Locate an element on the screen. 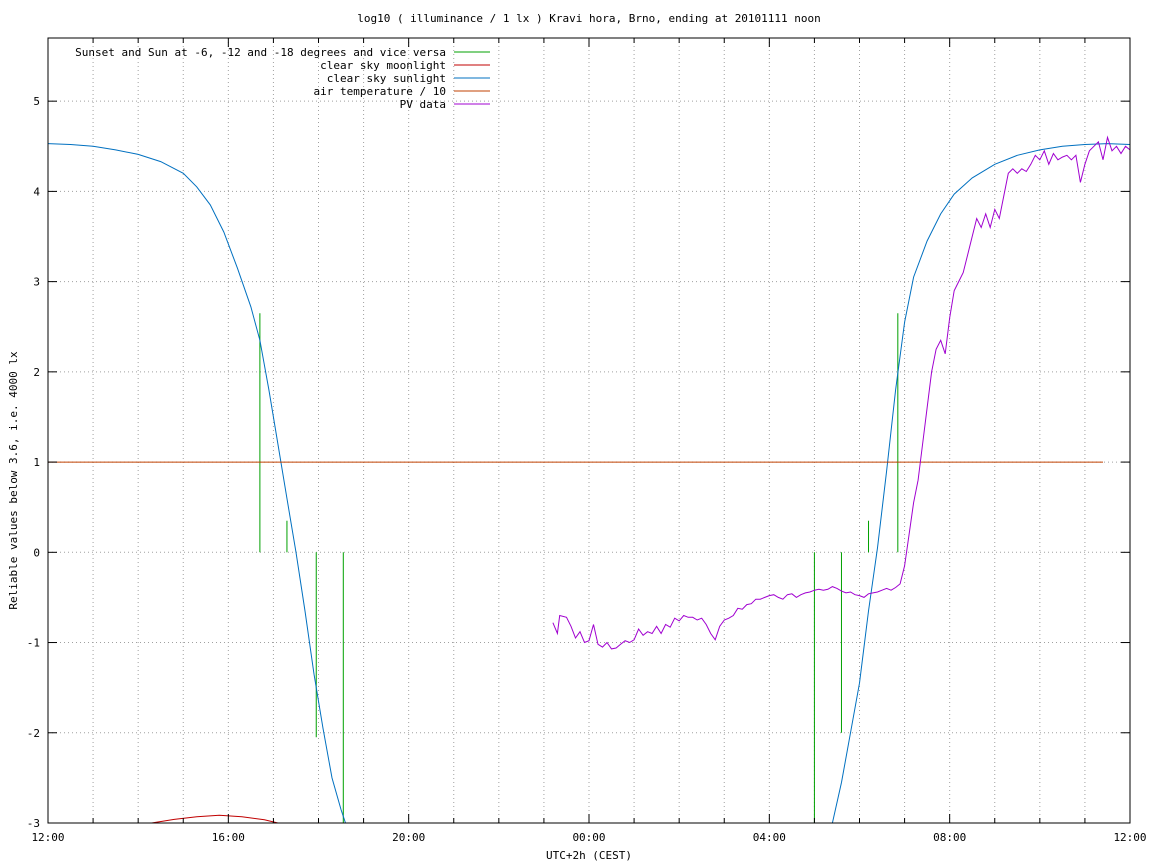 This screenshot has width=1151, height=863. x-tick-label: 20:00 is located at coordinates (408, 837).